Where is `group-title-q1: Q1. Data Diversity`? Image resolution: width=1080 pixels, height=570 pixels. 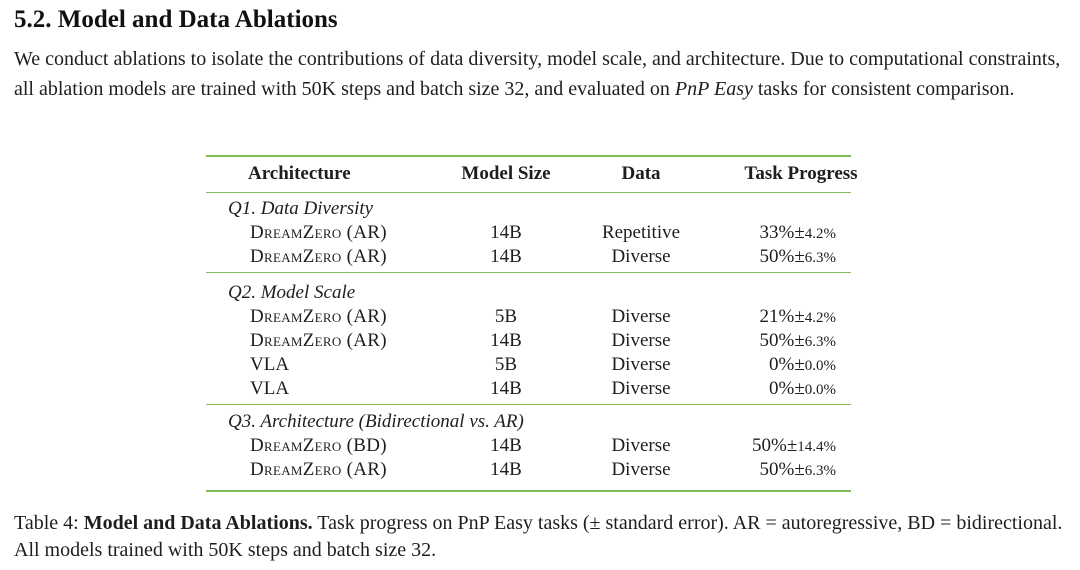 group-title-q1: Q1. Data Diversity is located at coordinates (301, 208).